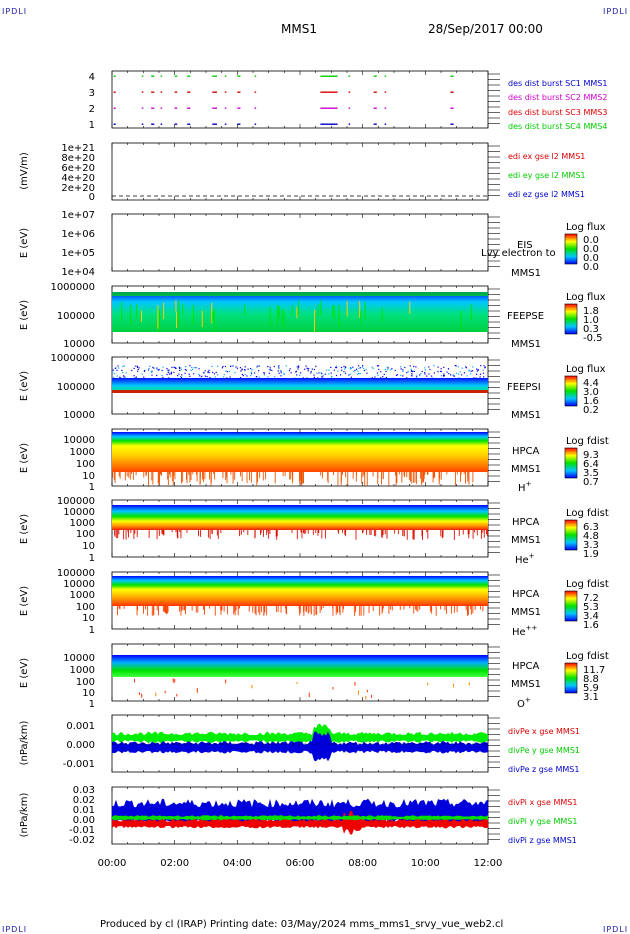 This screenshot has height=934, width=630. What do you see at coordinates (571, 678) in the screenshot?
I see `hpca-o-colorbar` at bounding box center [571, 678].